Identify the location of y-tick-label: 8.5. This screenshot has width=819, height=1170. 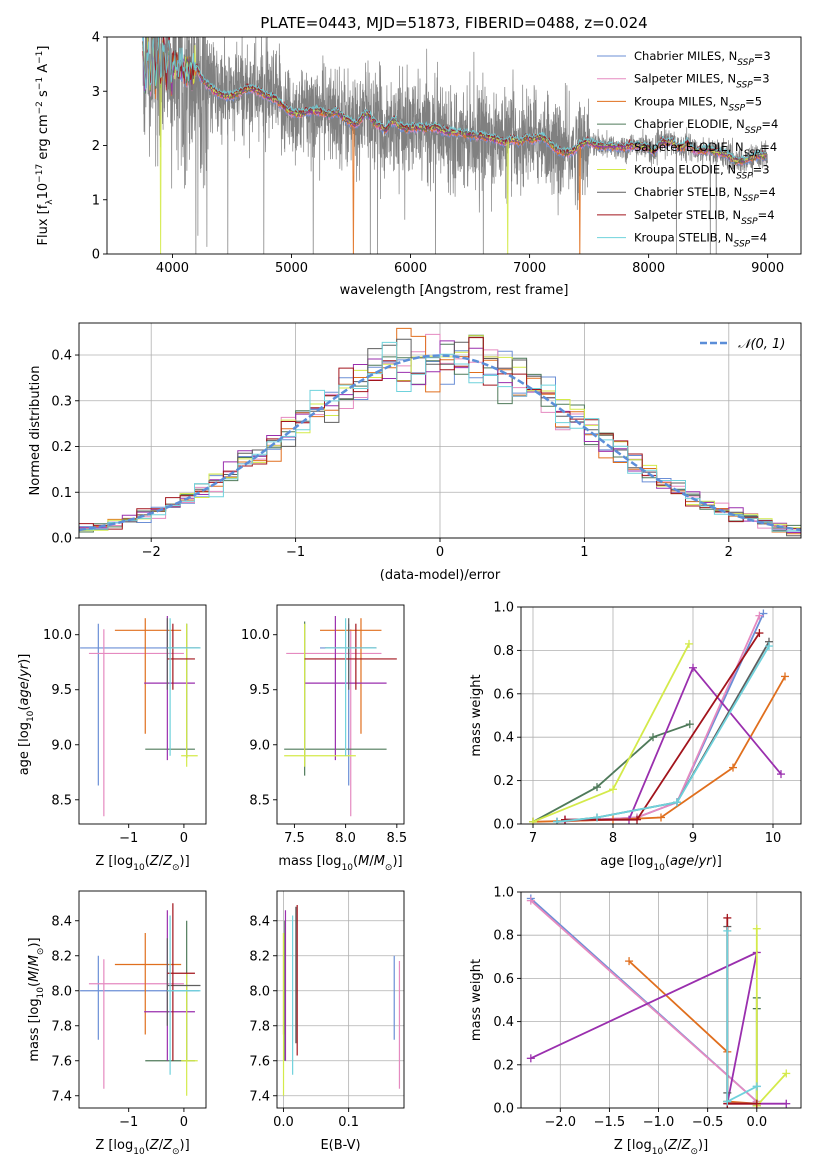
(61, 800).